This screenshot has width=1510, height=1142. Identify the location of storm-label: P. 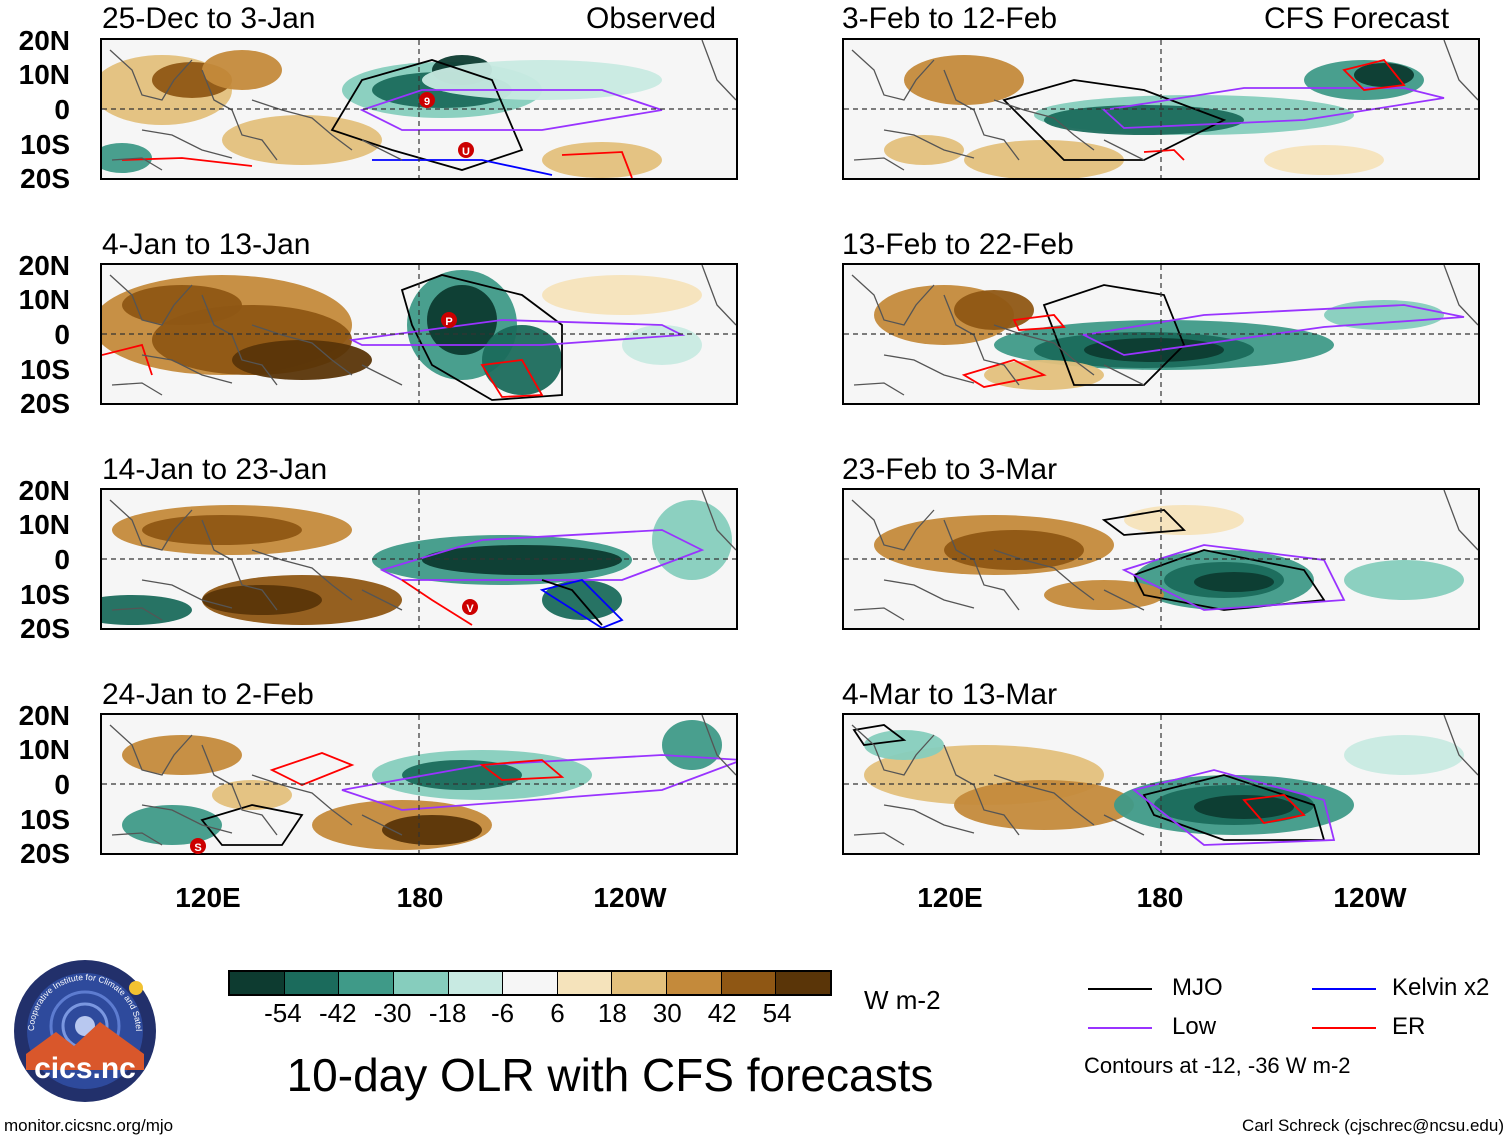
(448, 322).